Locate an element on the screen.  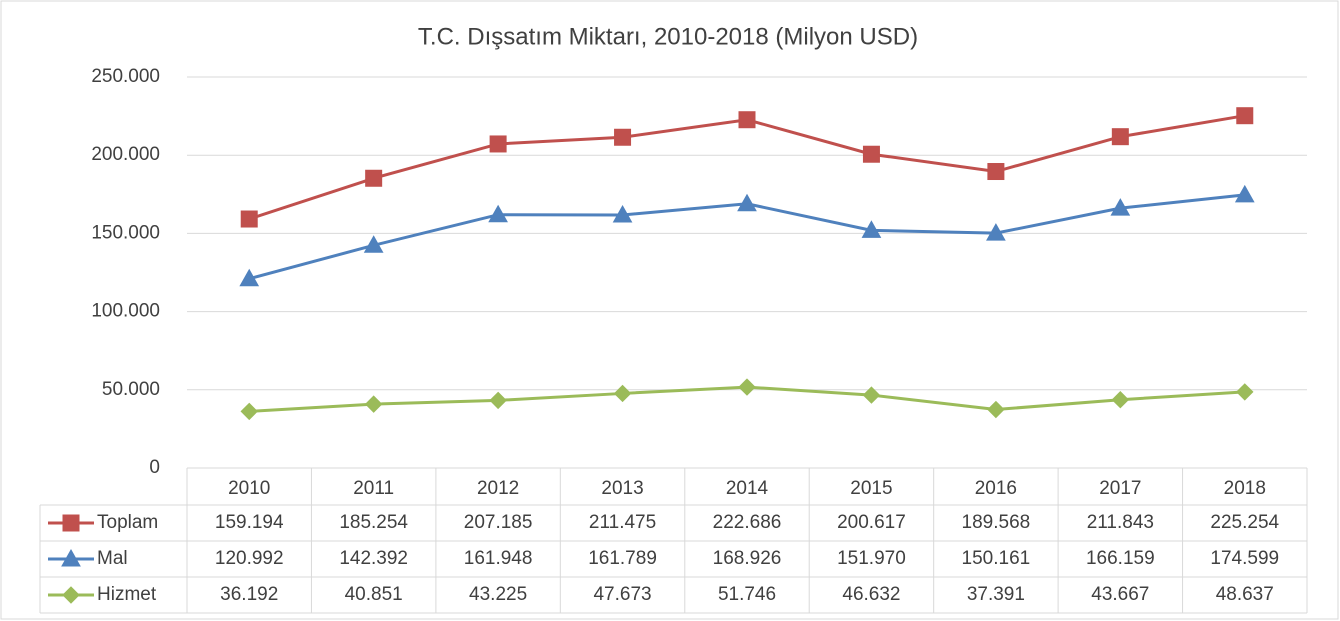
table-value: 51.746 is located at coordinates (747, 594).